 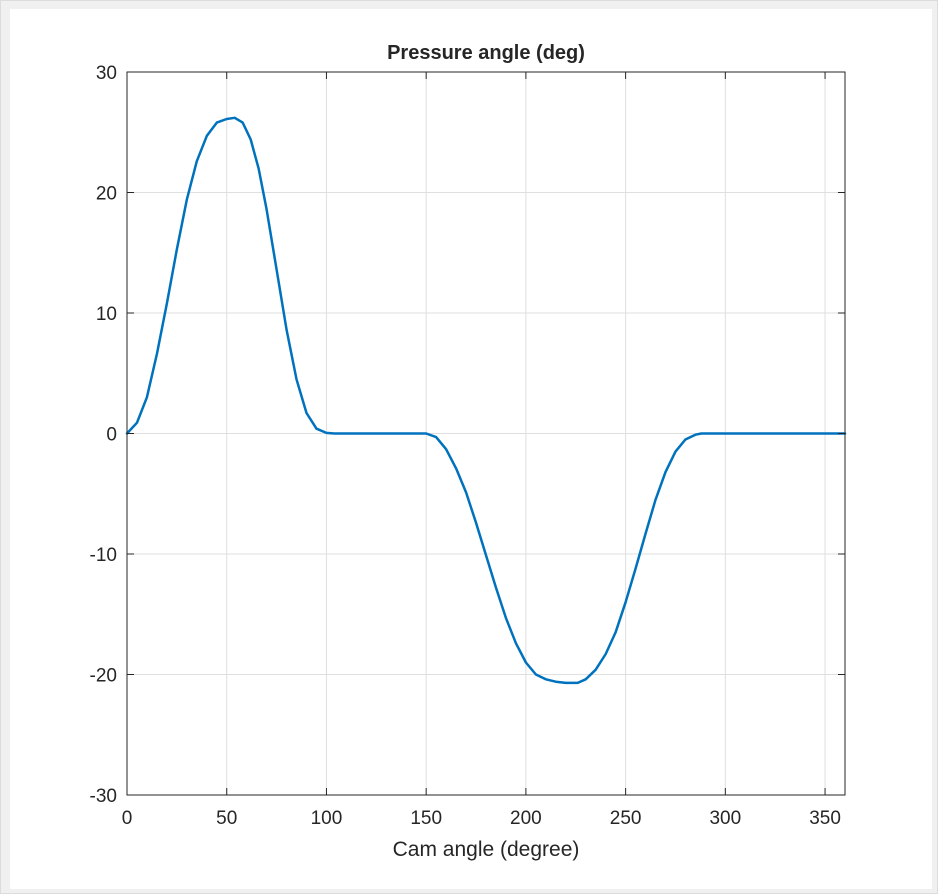 I want to click on y-tick-label: -30, so click(x=103, y=796).